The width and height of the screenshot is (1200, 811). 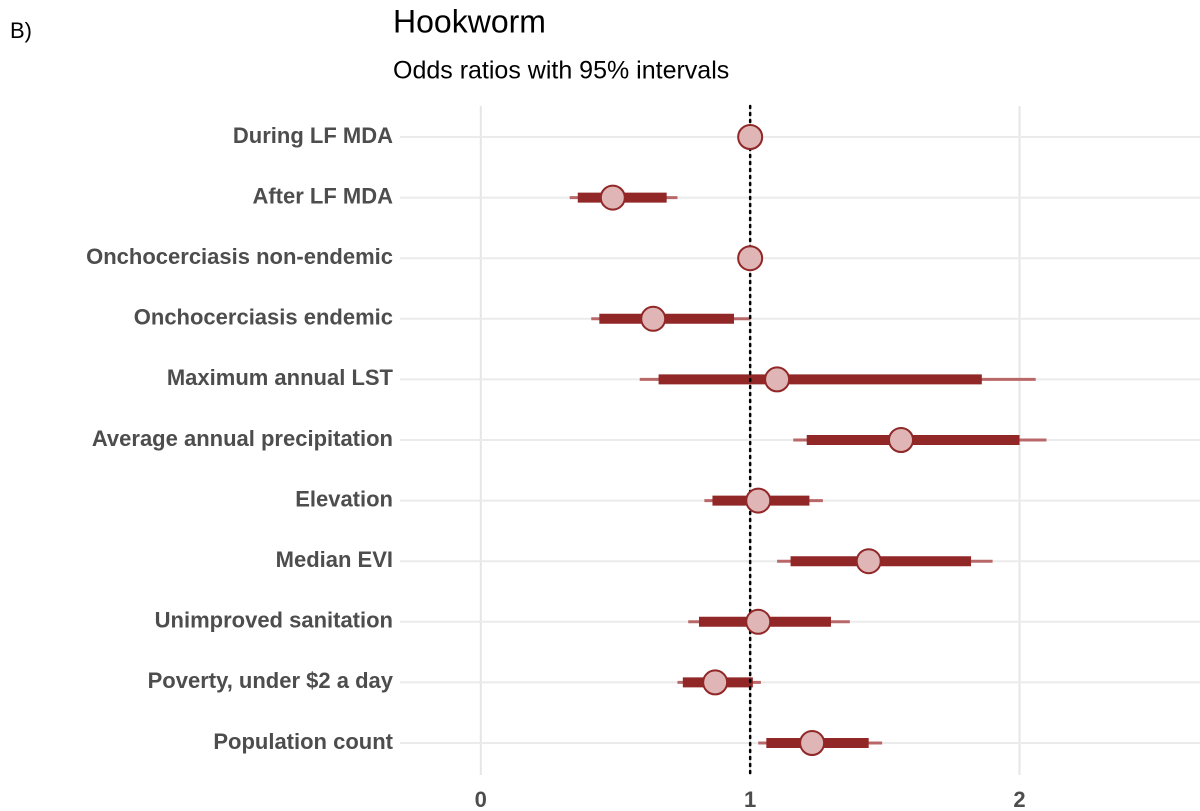 I want to click on y-tick-label: Median EVI, so click(x=334, y=559).